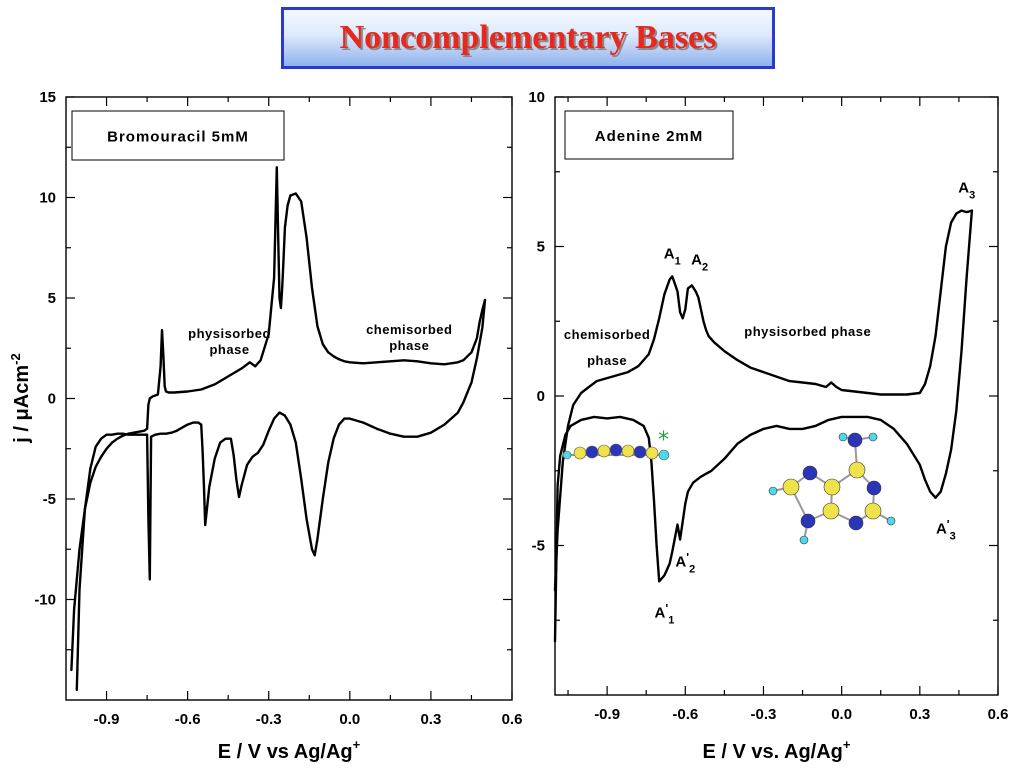 This screenshot has height=768, width=1024. Describe the element at coordinates (966, 191) in the screenshot. I see `peak-label: A3` at that location.